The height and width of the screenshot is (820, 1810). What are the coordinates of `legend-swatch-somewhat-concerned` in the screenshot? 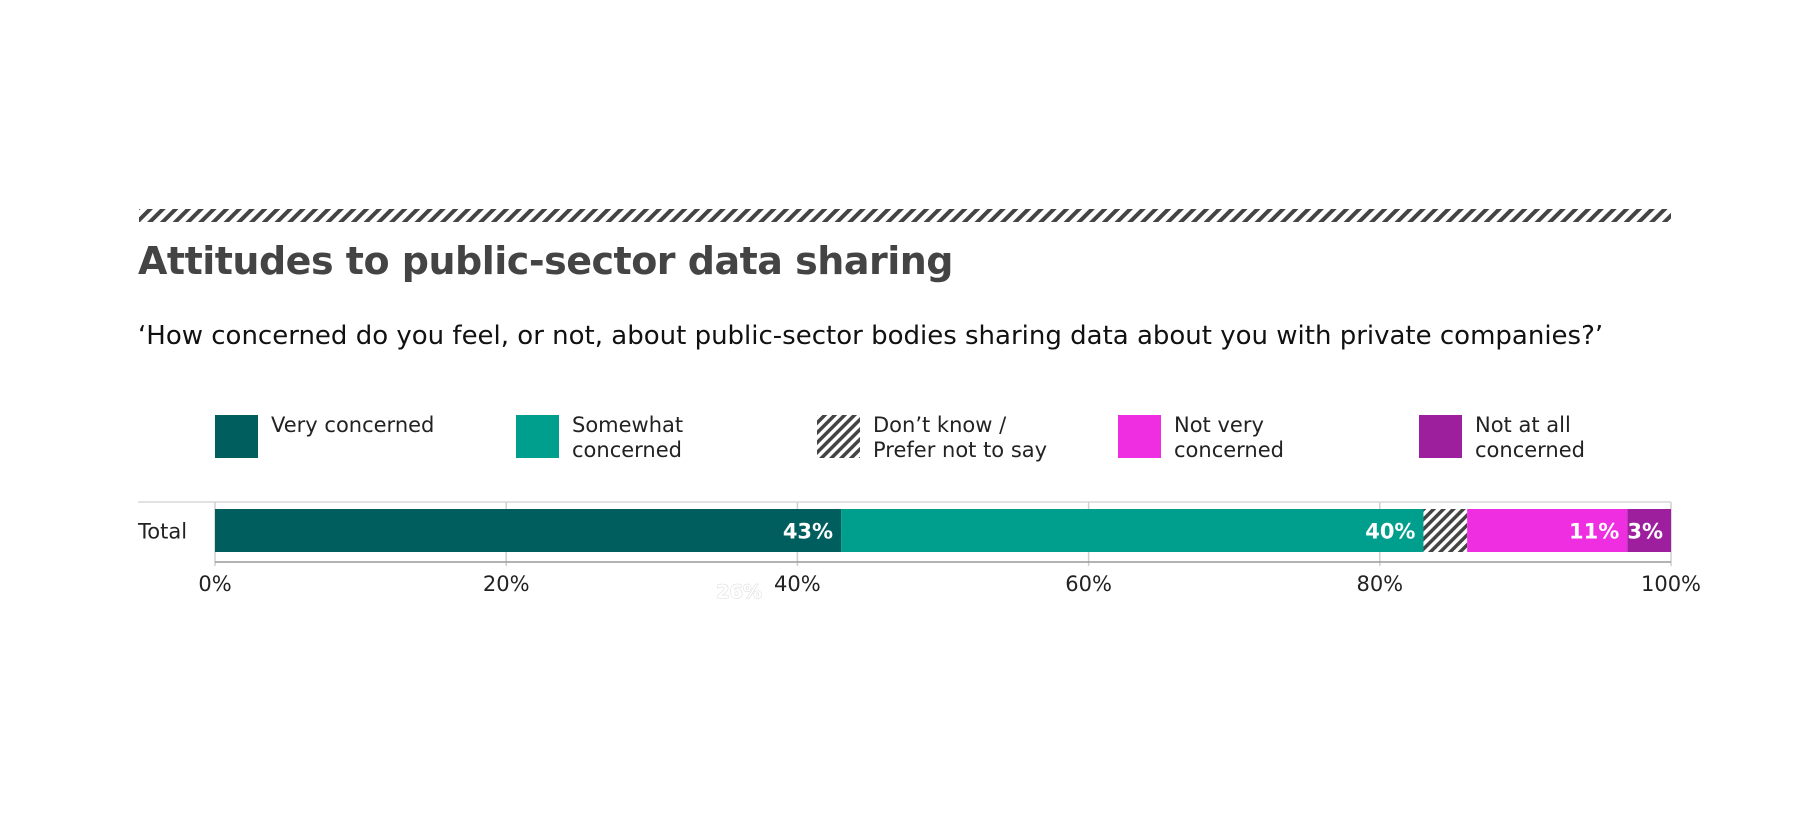 It's located at (537, 436).